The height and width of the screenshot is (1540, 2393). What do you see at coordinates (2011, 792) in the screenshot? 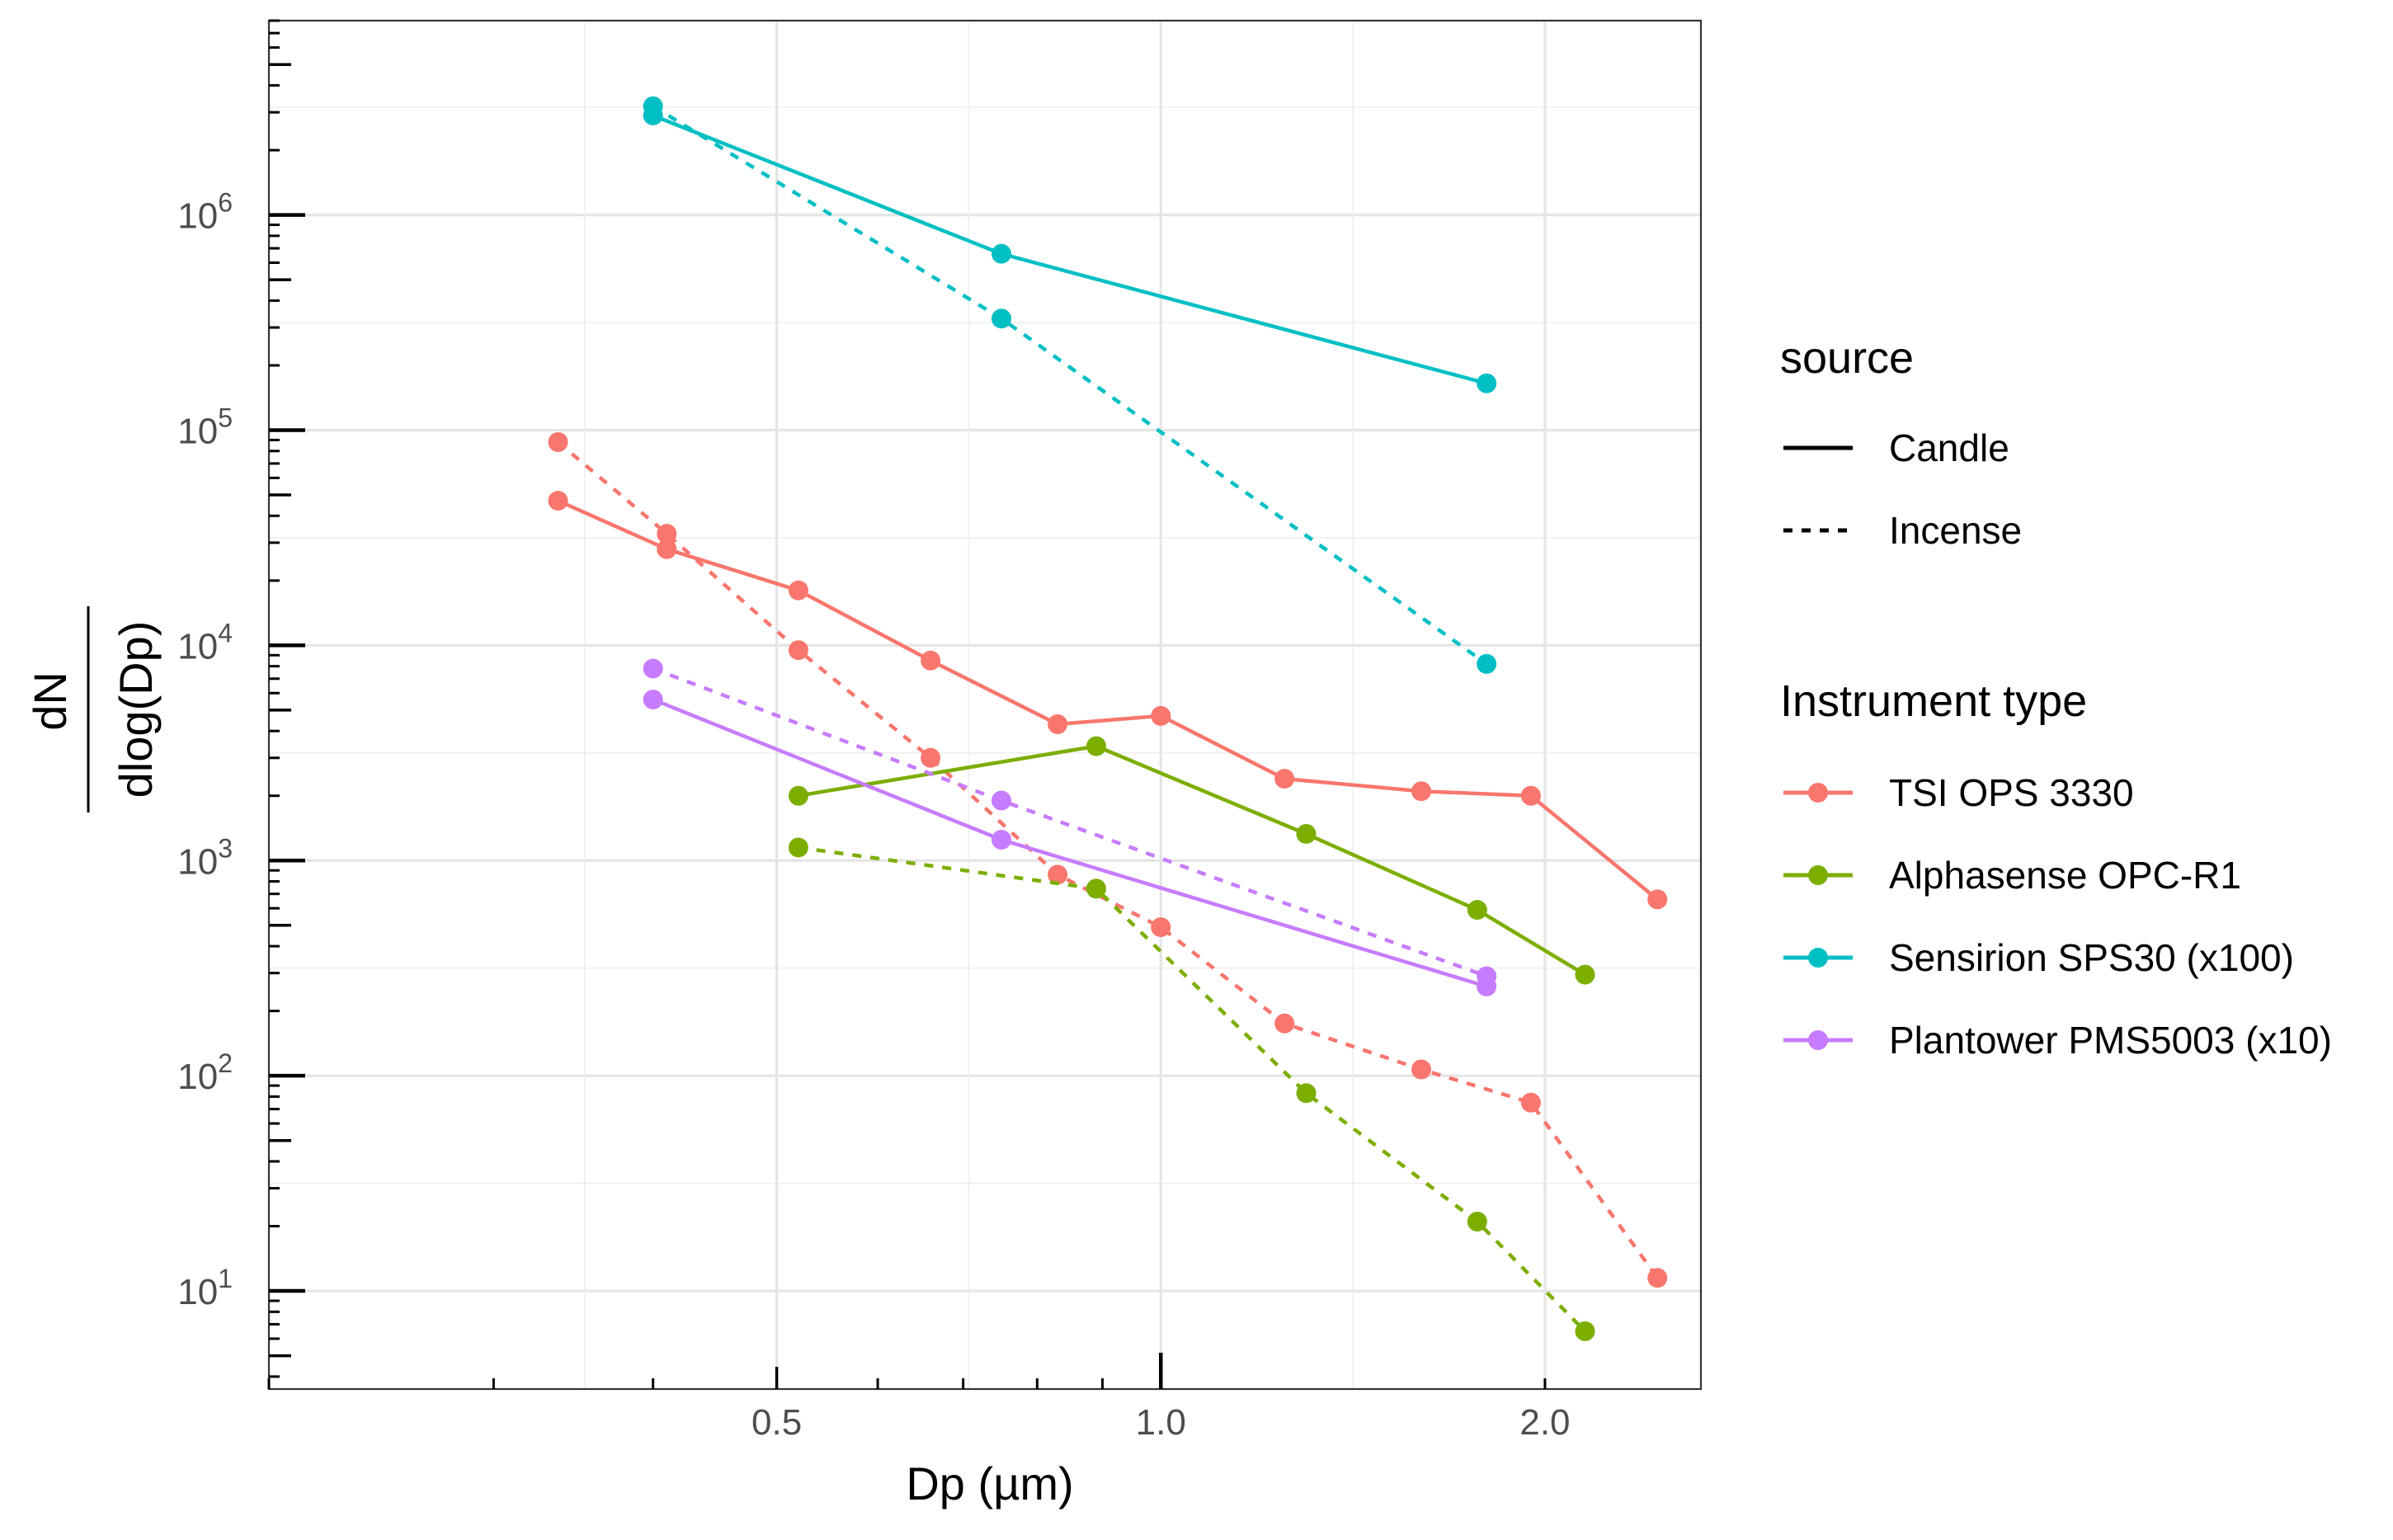
I see `legend-label-tsi-ops-3330: TSI OPS 3330` at bounding box center [2011, 792].